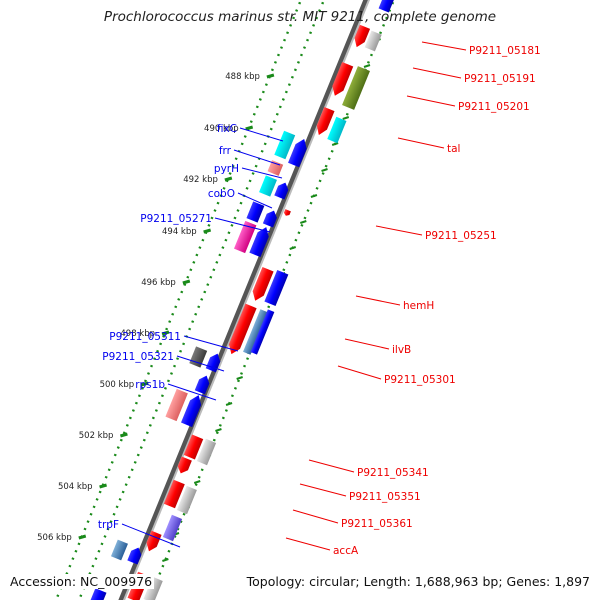 This screenshot has height=600, width=600. What do you see at coordinates (346, 551) in the screenshot?
I see `gene-label: accA` at bounding box center [346, 551].